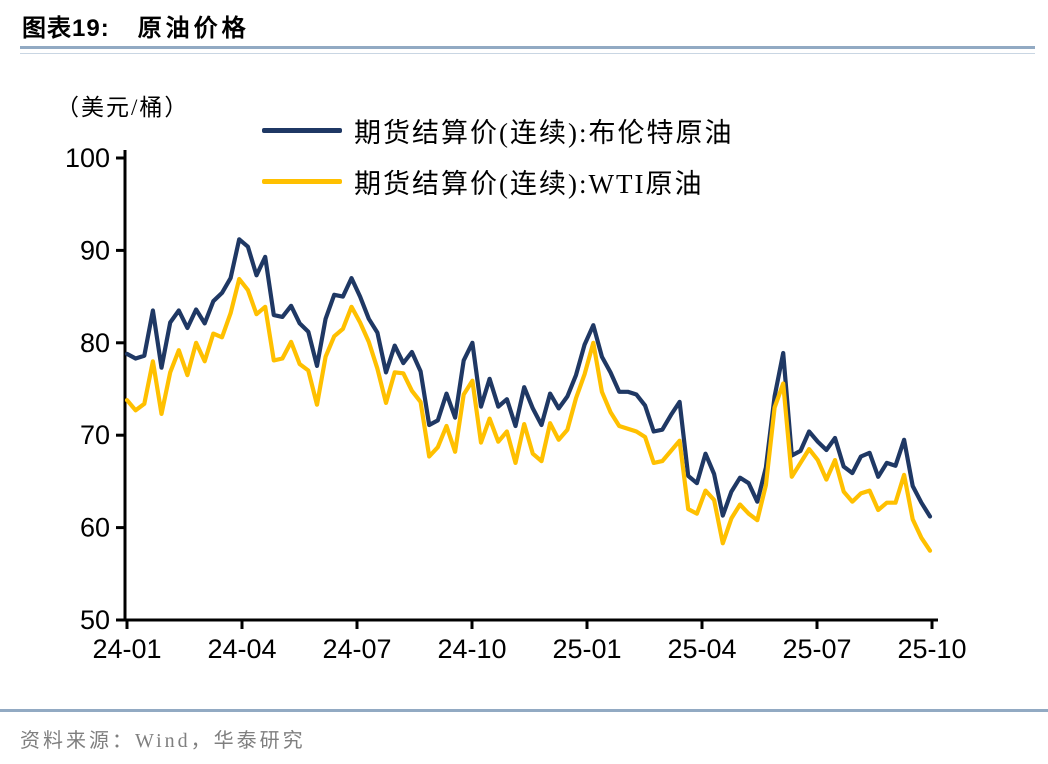 Image resolution: width=1048 pixels, height=764 pixels. I want to click on x-tick-label: 25-01, so click(586, 649).